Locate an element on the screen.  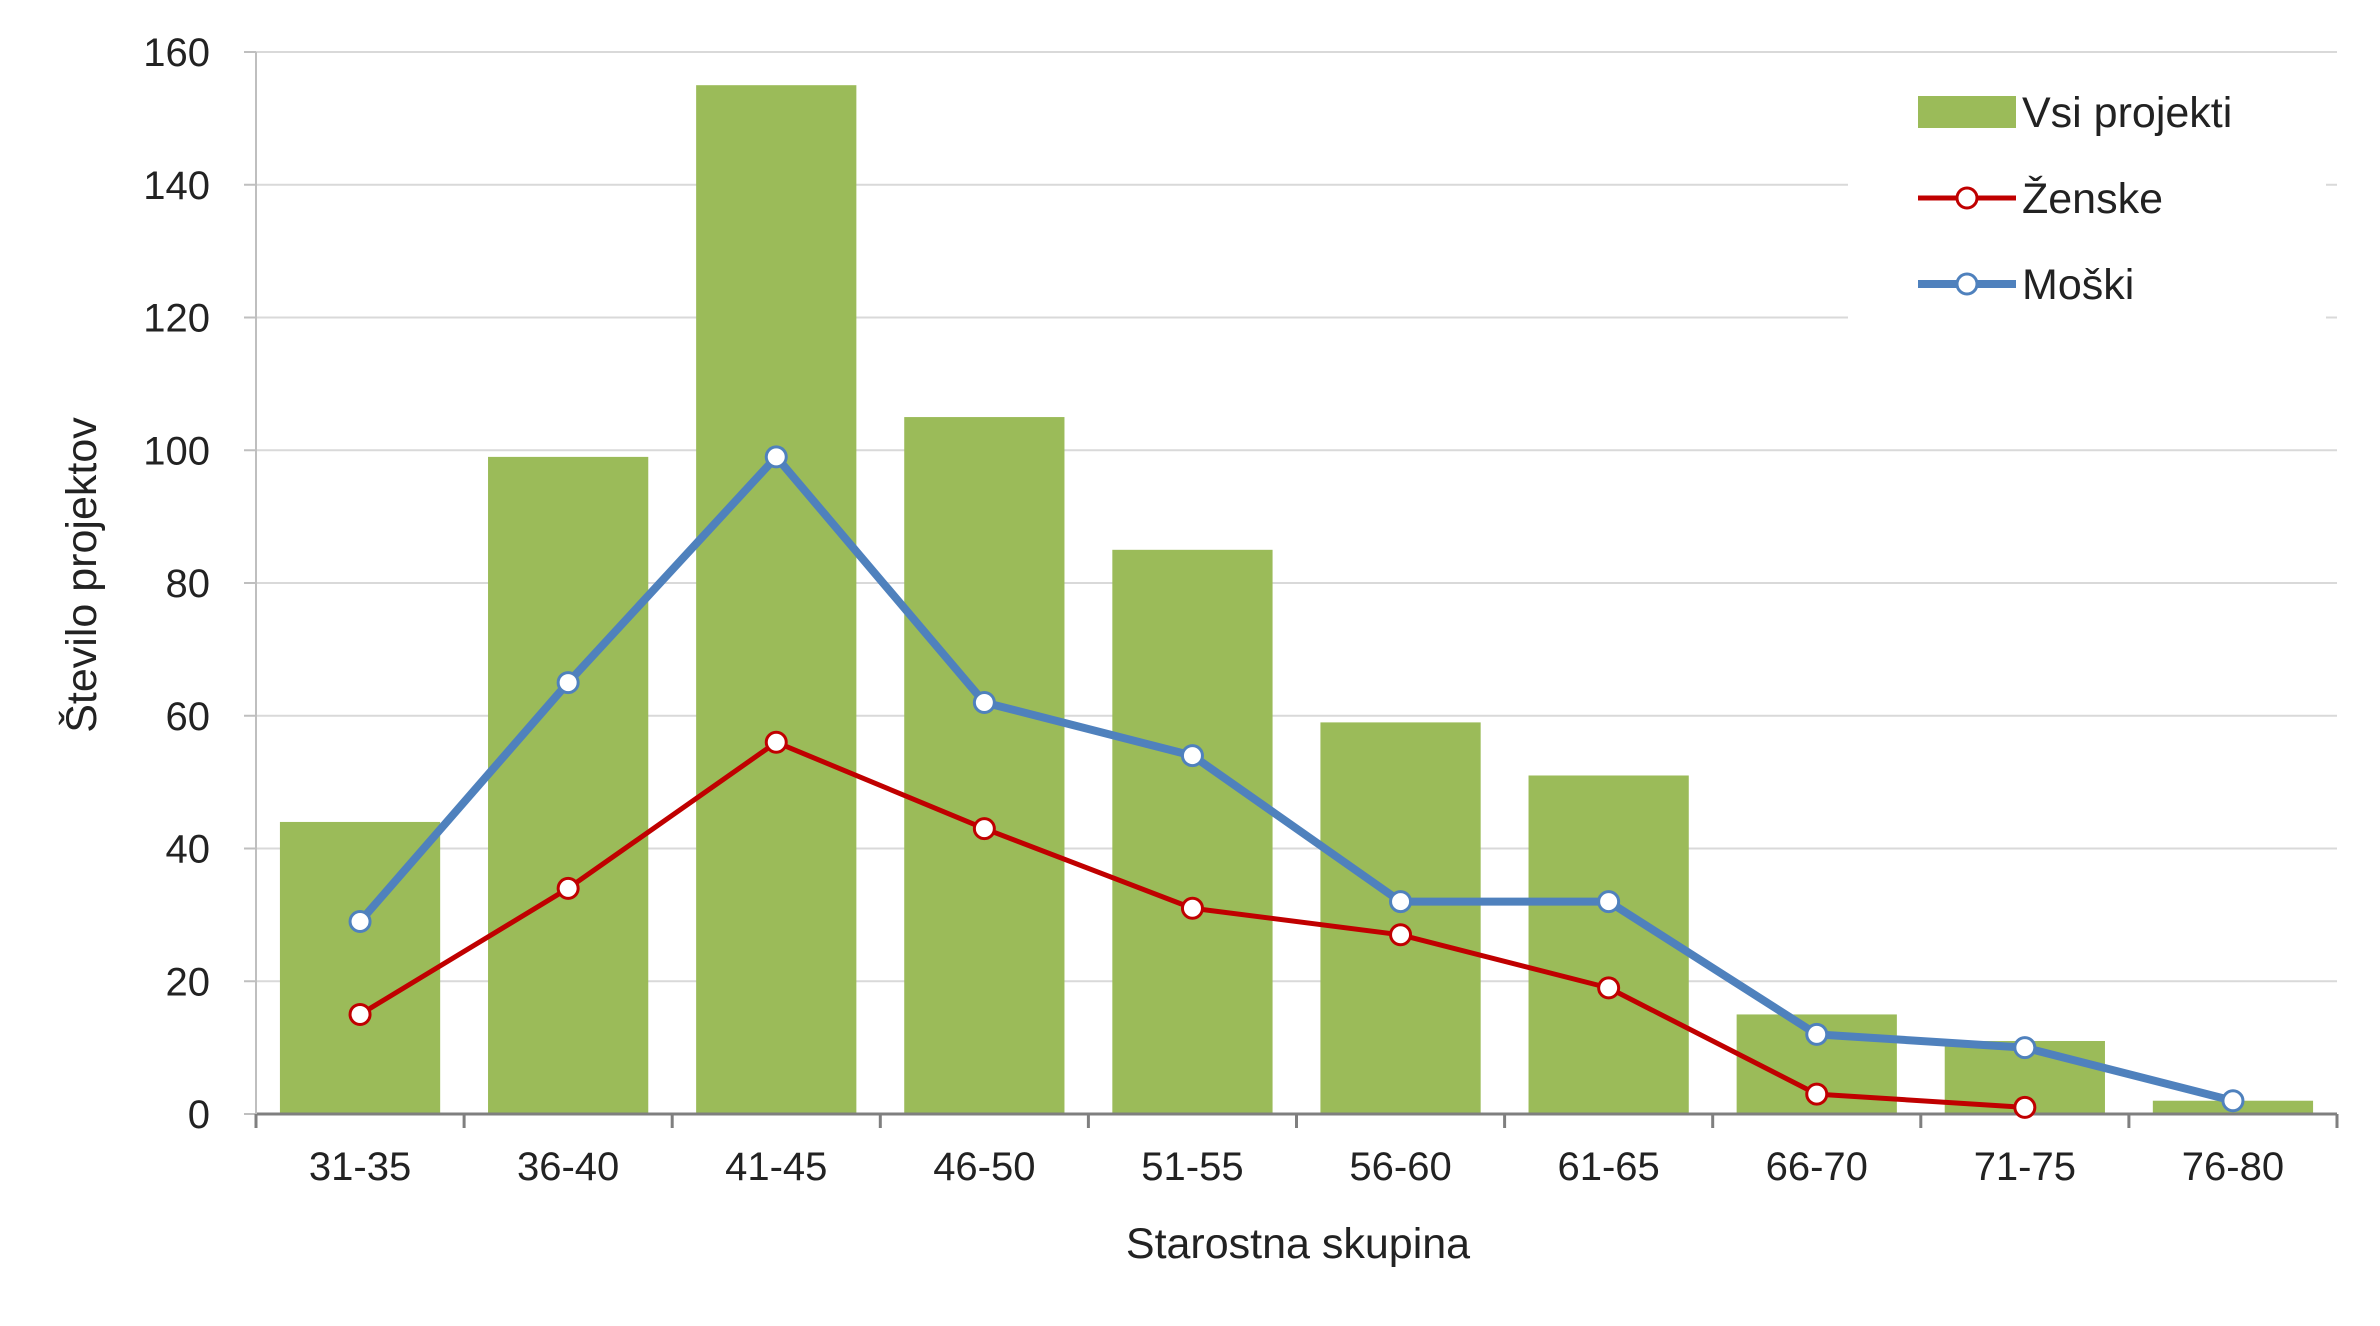
x-tick-label: 51-55 is located at coordinates (1192, 1167).